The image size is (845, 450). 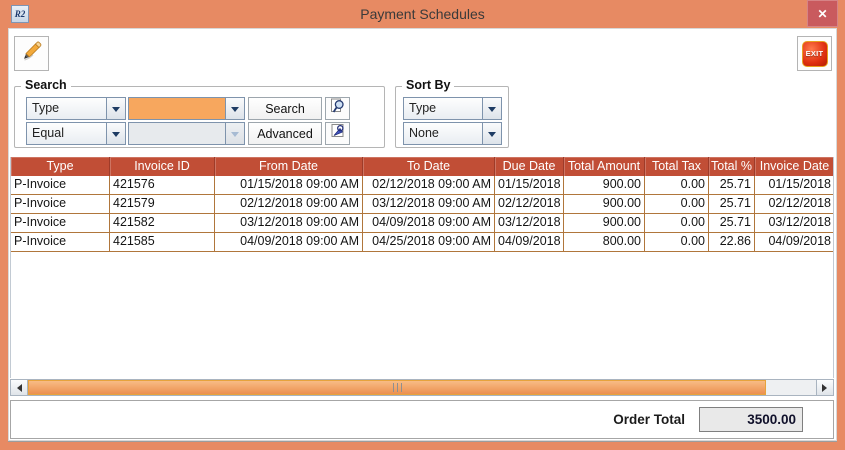 I want to click on table-cell: 421579, so click(x=162, y=204).